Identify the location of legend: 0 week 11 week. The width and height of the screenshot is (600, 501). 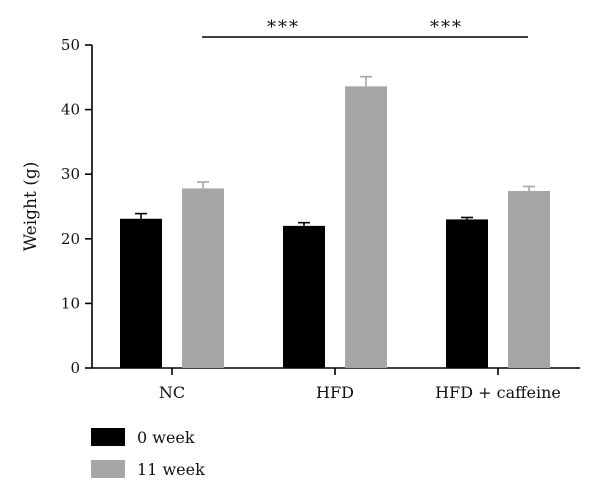
(148, 453).